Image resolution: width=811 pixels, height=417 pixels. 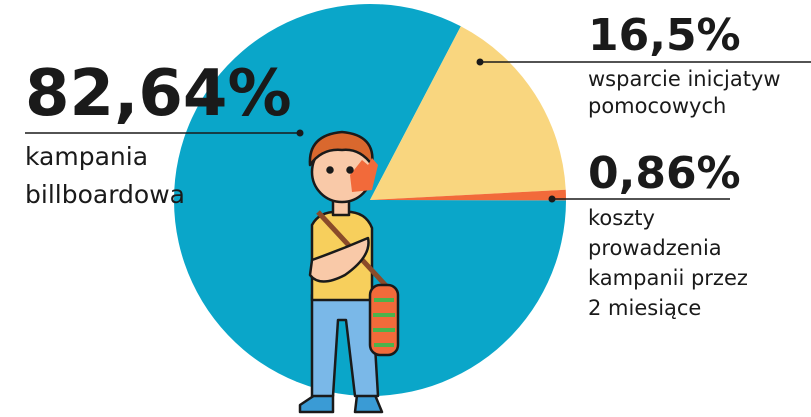 I want to click on arms, so click(x=339, y=259).